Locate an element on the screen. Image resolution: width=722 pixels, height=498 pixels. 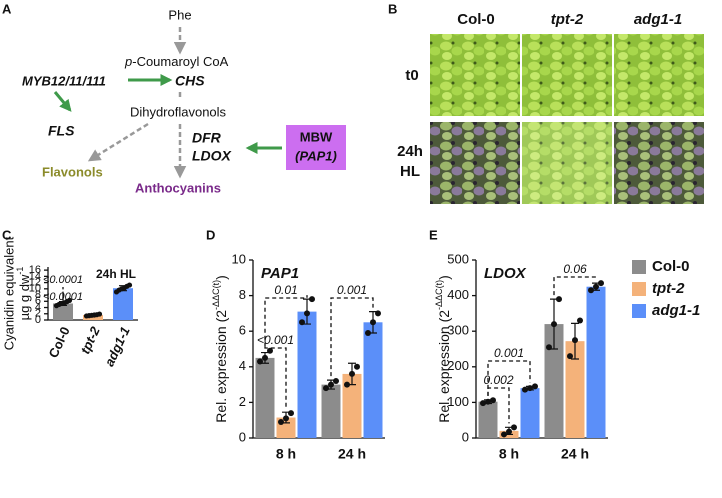
coumaroyl: p-Coumaroyl CoA is located at coordinates (176, 61).